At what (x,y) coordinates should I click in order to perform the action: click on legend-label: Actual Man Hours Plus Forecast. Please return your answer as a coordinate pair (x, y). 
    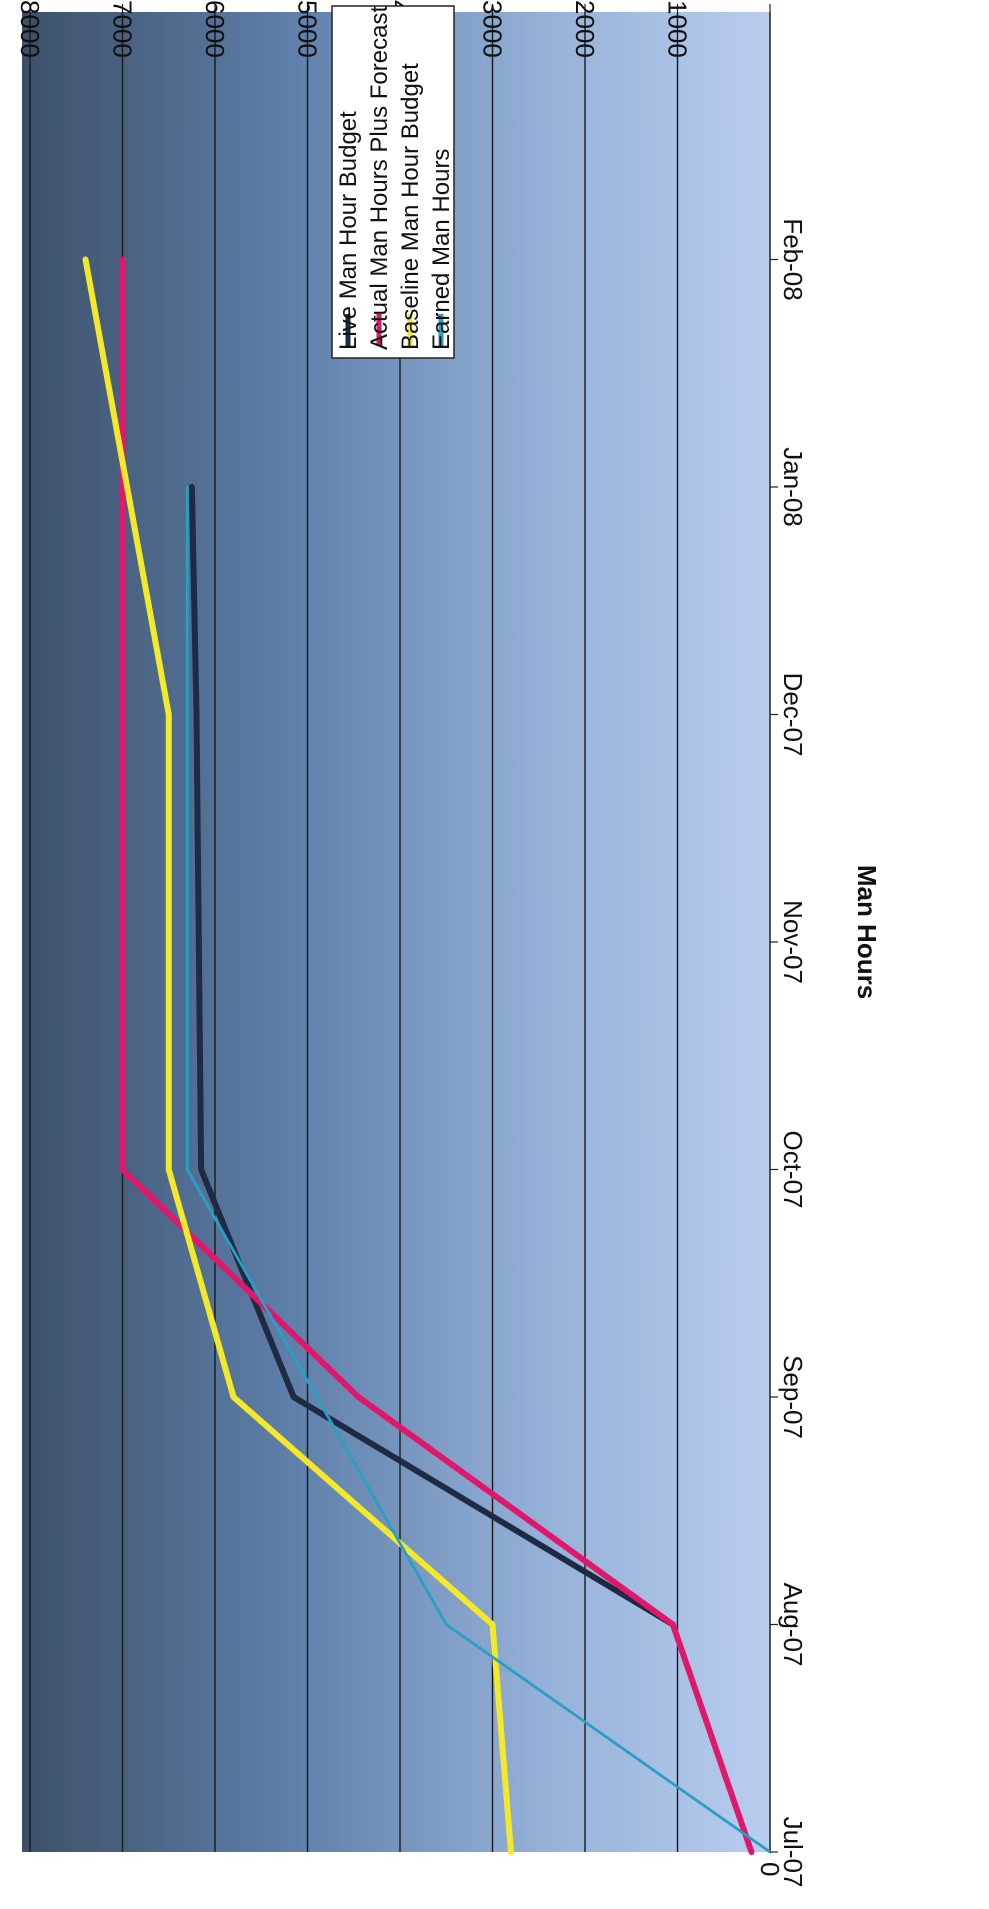
    Looking at the image, I should click on (379, 178).